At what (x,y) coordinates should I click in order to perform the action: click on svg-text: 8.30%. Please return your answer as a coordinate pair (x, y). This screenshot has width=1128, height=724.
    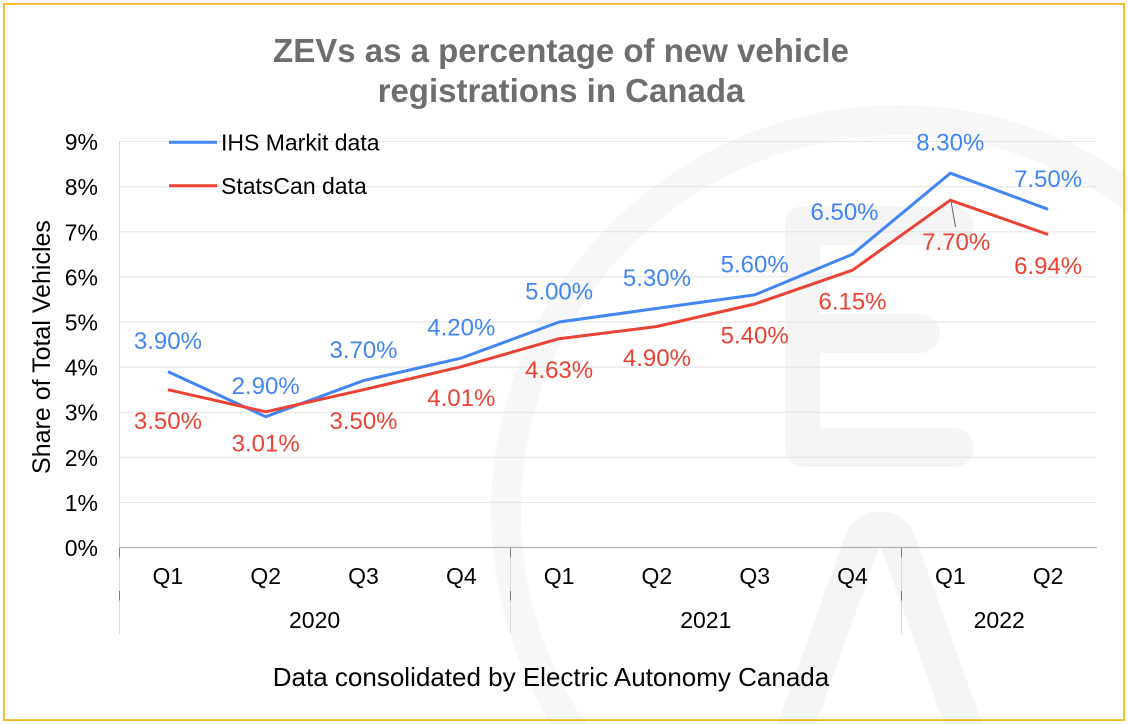
    Looking at the image, I should click on (950, 143).